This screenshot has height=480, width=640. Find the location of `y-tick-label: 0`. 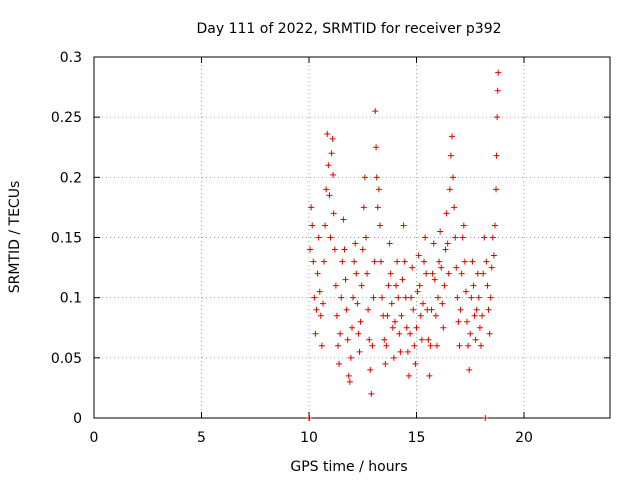

y-tick-label: 0 is located at coordinates (77, 419).